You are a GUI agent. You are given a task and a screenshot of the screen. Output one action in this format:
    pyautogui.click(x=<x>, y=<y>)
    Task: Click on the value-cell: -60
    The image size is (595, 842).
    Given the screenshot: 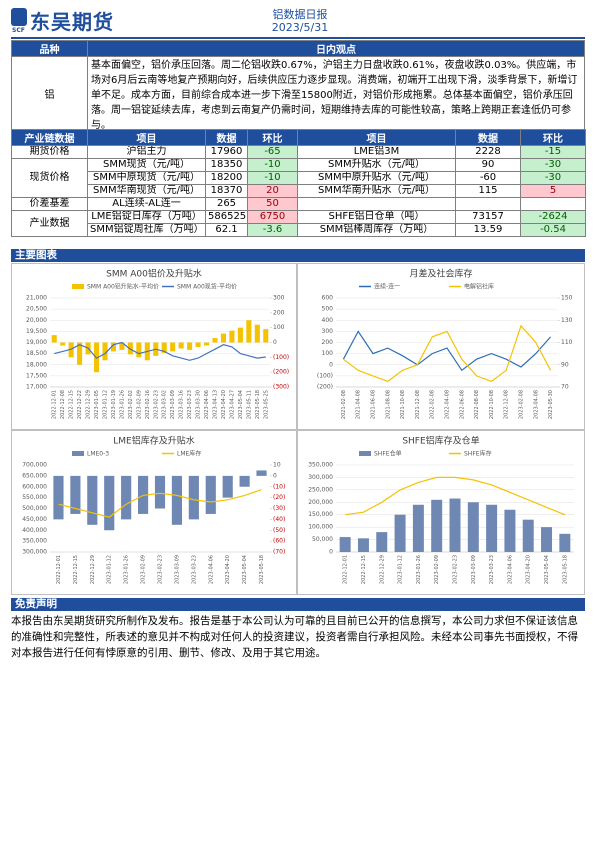 What is the action you would take?
    pyautogui.click(x=488, y=178)
    